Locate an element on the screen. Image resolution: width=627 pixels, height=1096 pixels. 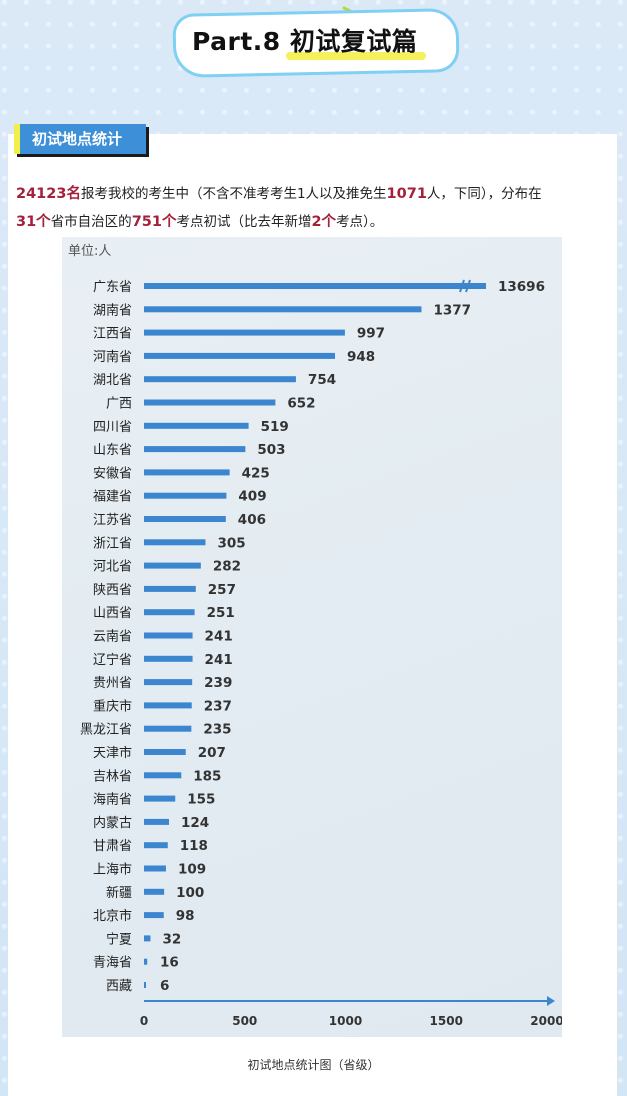
header-highlight is located at coordinates (356, 56).